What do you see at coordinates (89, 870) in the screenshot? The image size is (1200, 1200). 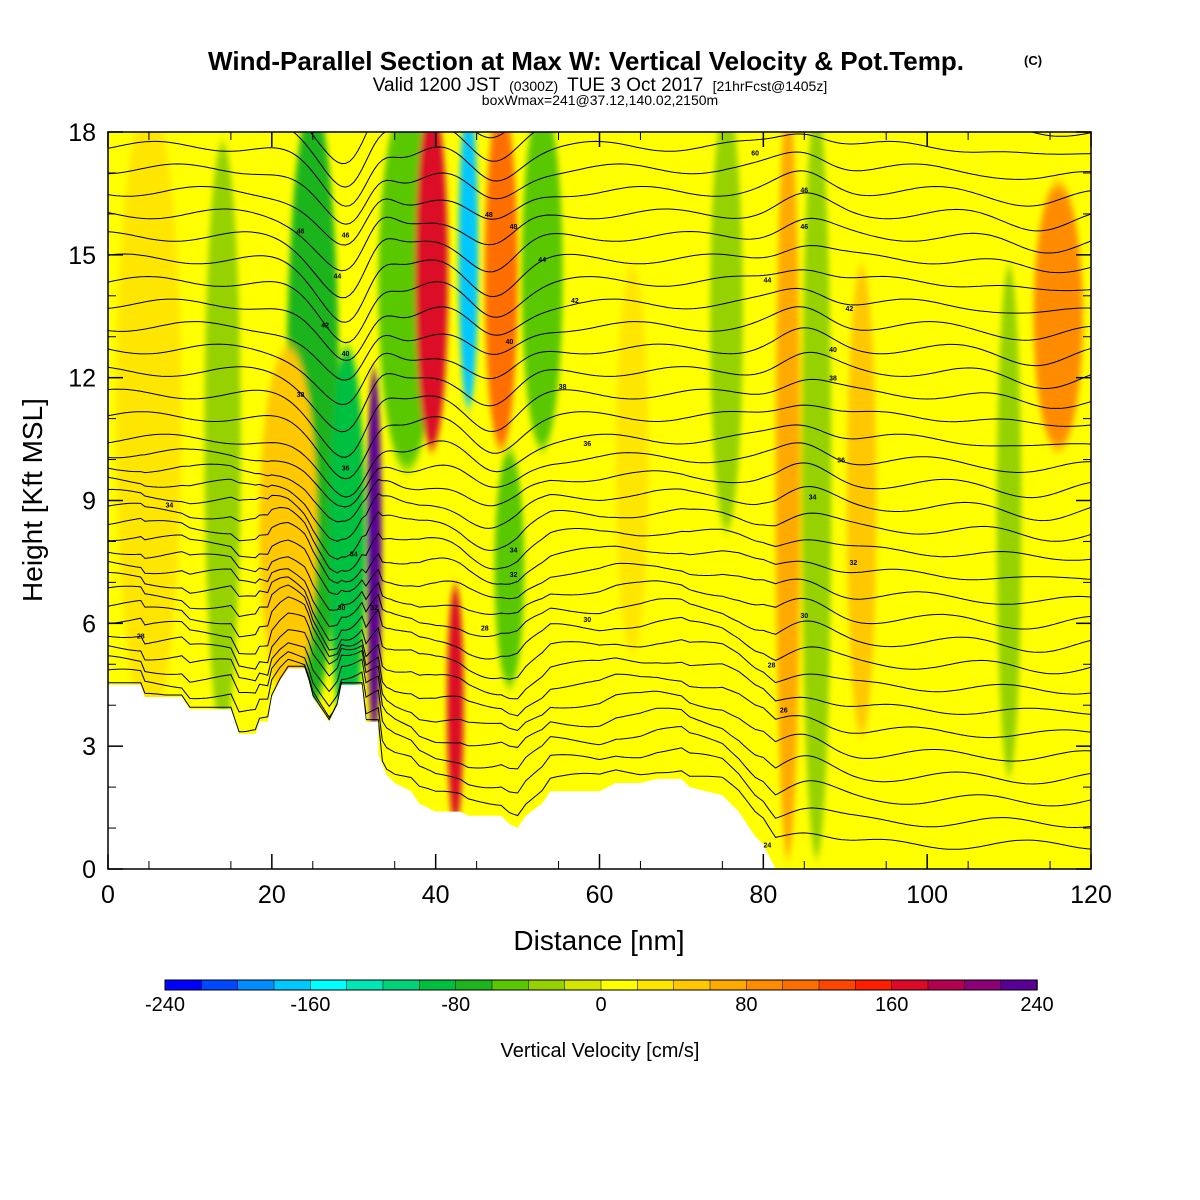 I see `y-tick-label-0: 0` at bounding box center [89, 870].